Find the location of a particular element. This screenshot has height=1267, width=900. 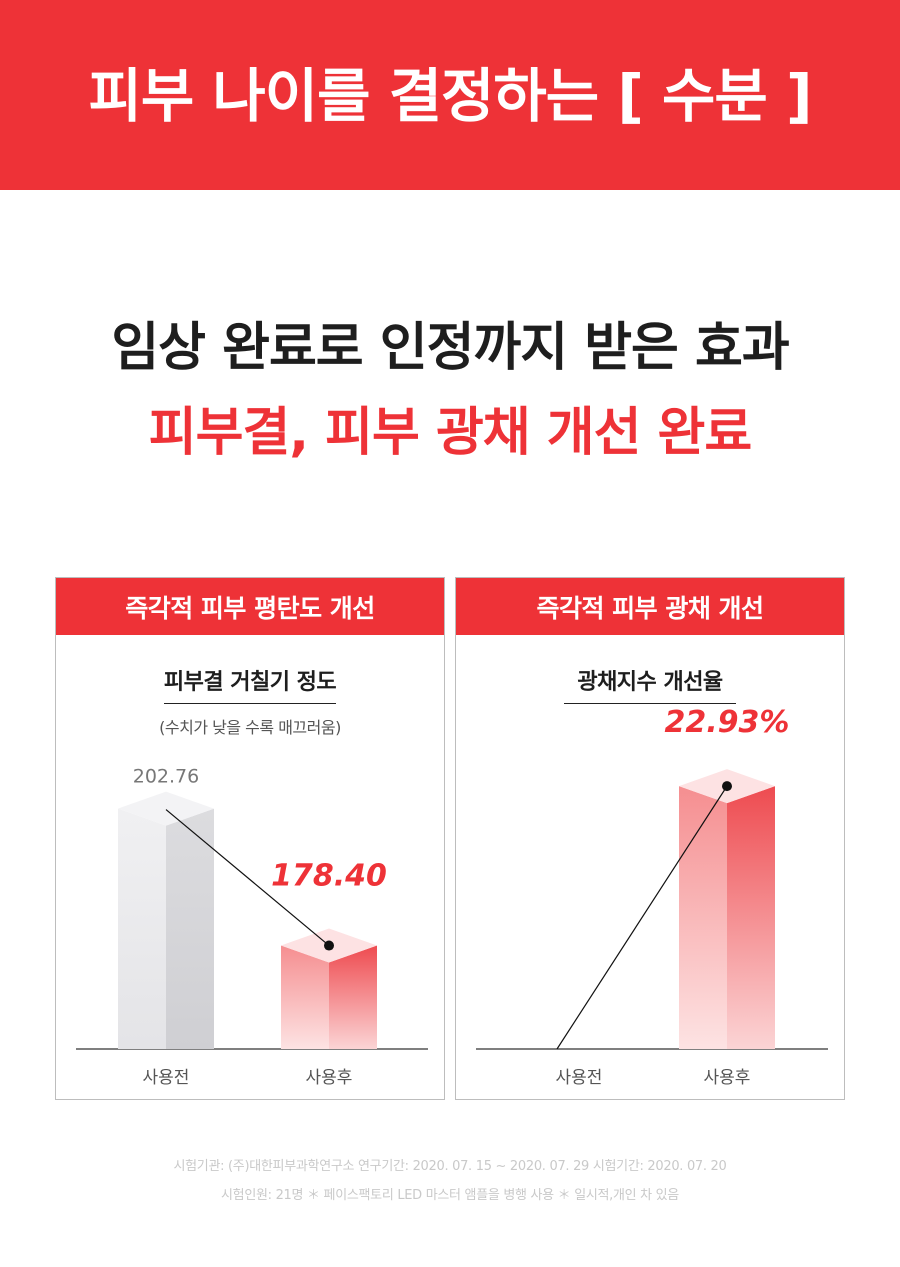

data-label: 178.40 is located at coordinates (329, 876).